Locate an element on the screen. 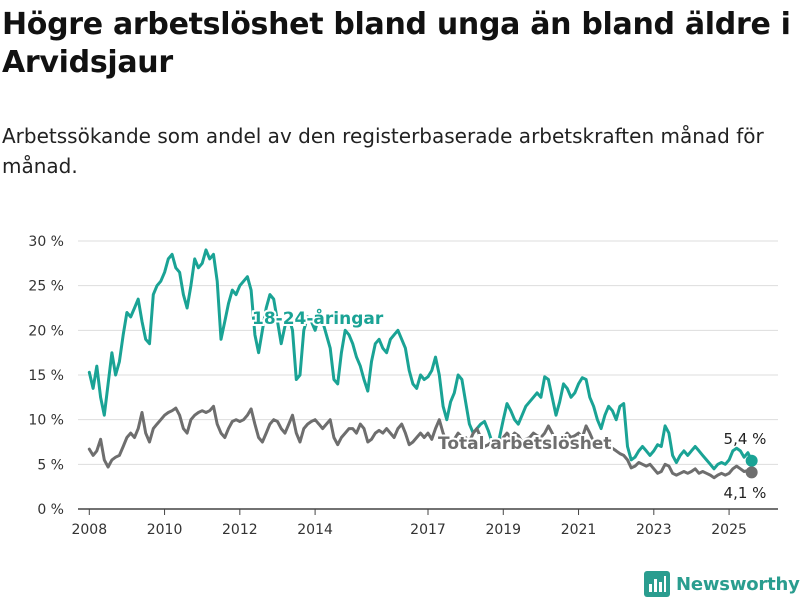  brand-name: Newsworthy is located at coordinates (738, 584).